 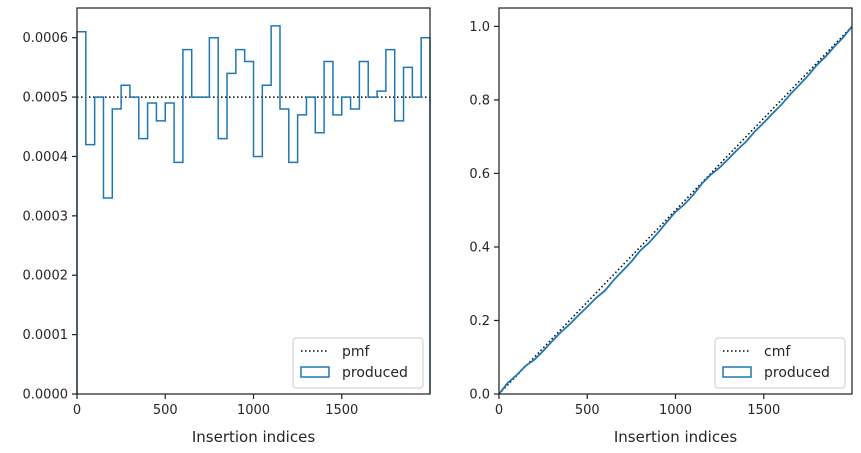 What do you see at coordinates (479, 395) in the screenshot?
I see `cmf-y-tick-label: 0.0` at bounding box center [479, 395].